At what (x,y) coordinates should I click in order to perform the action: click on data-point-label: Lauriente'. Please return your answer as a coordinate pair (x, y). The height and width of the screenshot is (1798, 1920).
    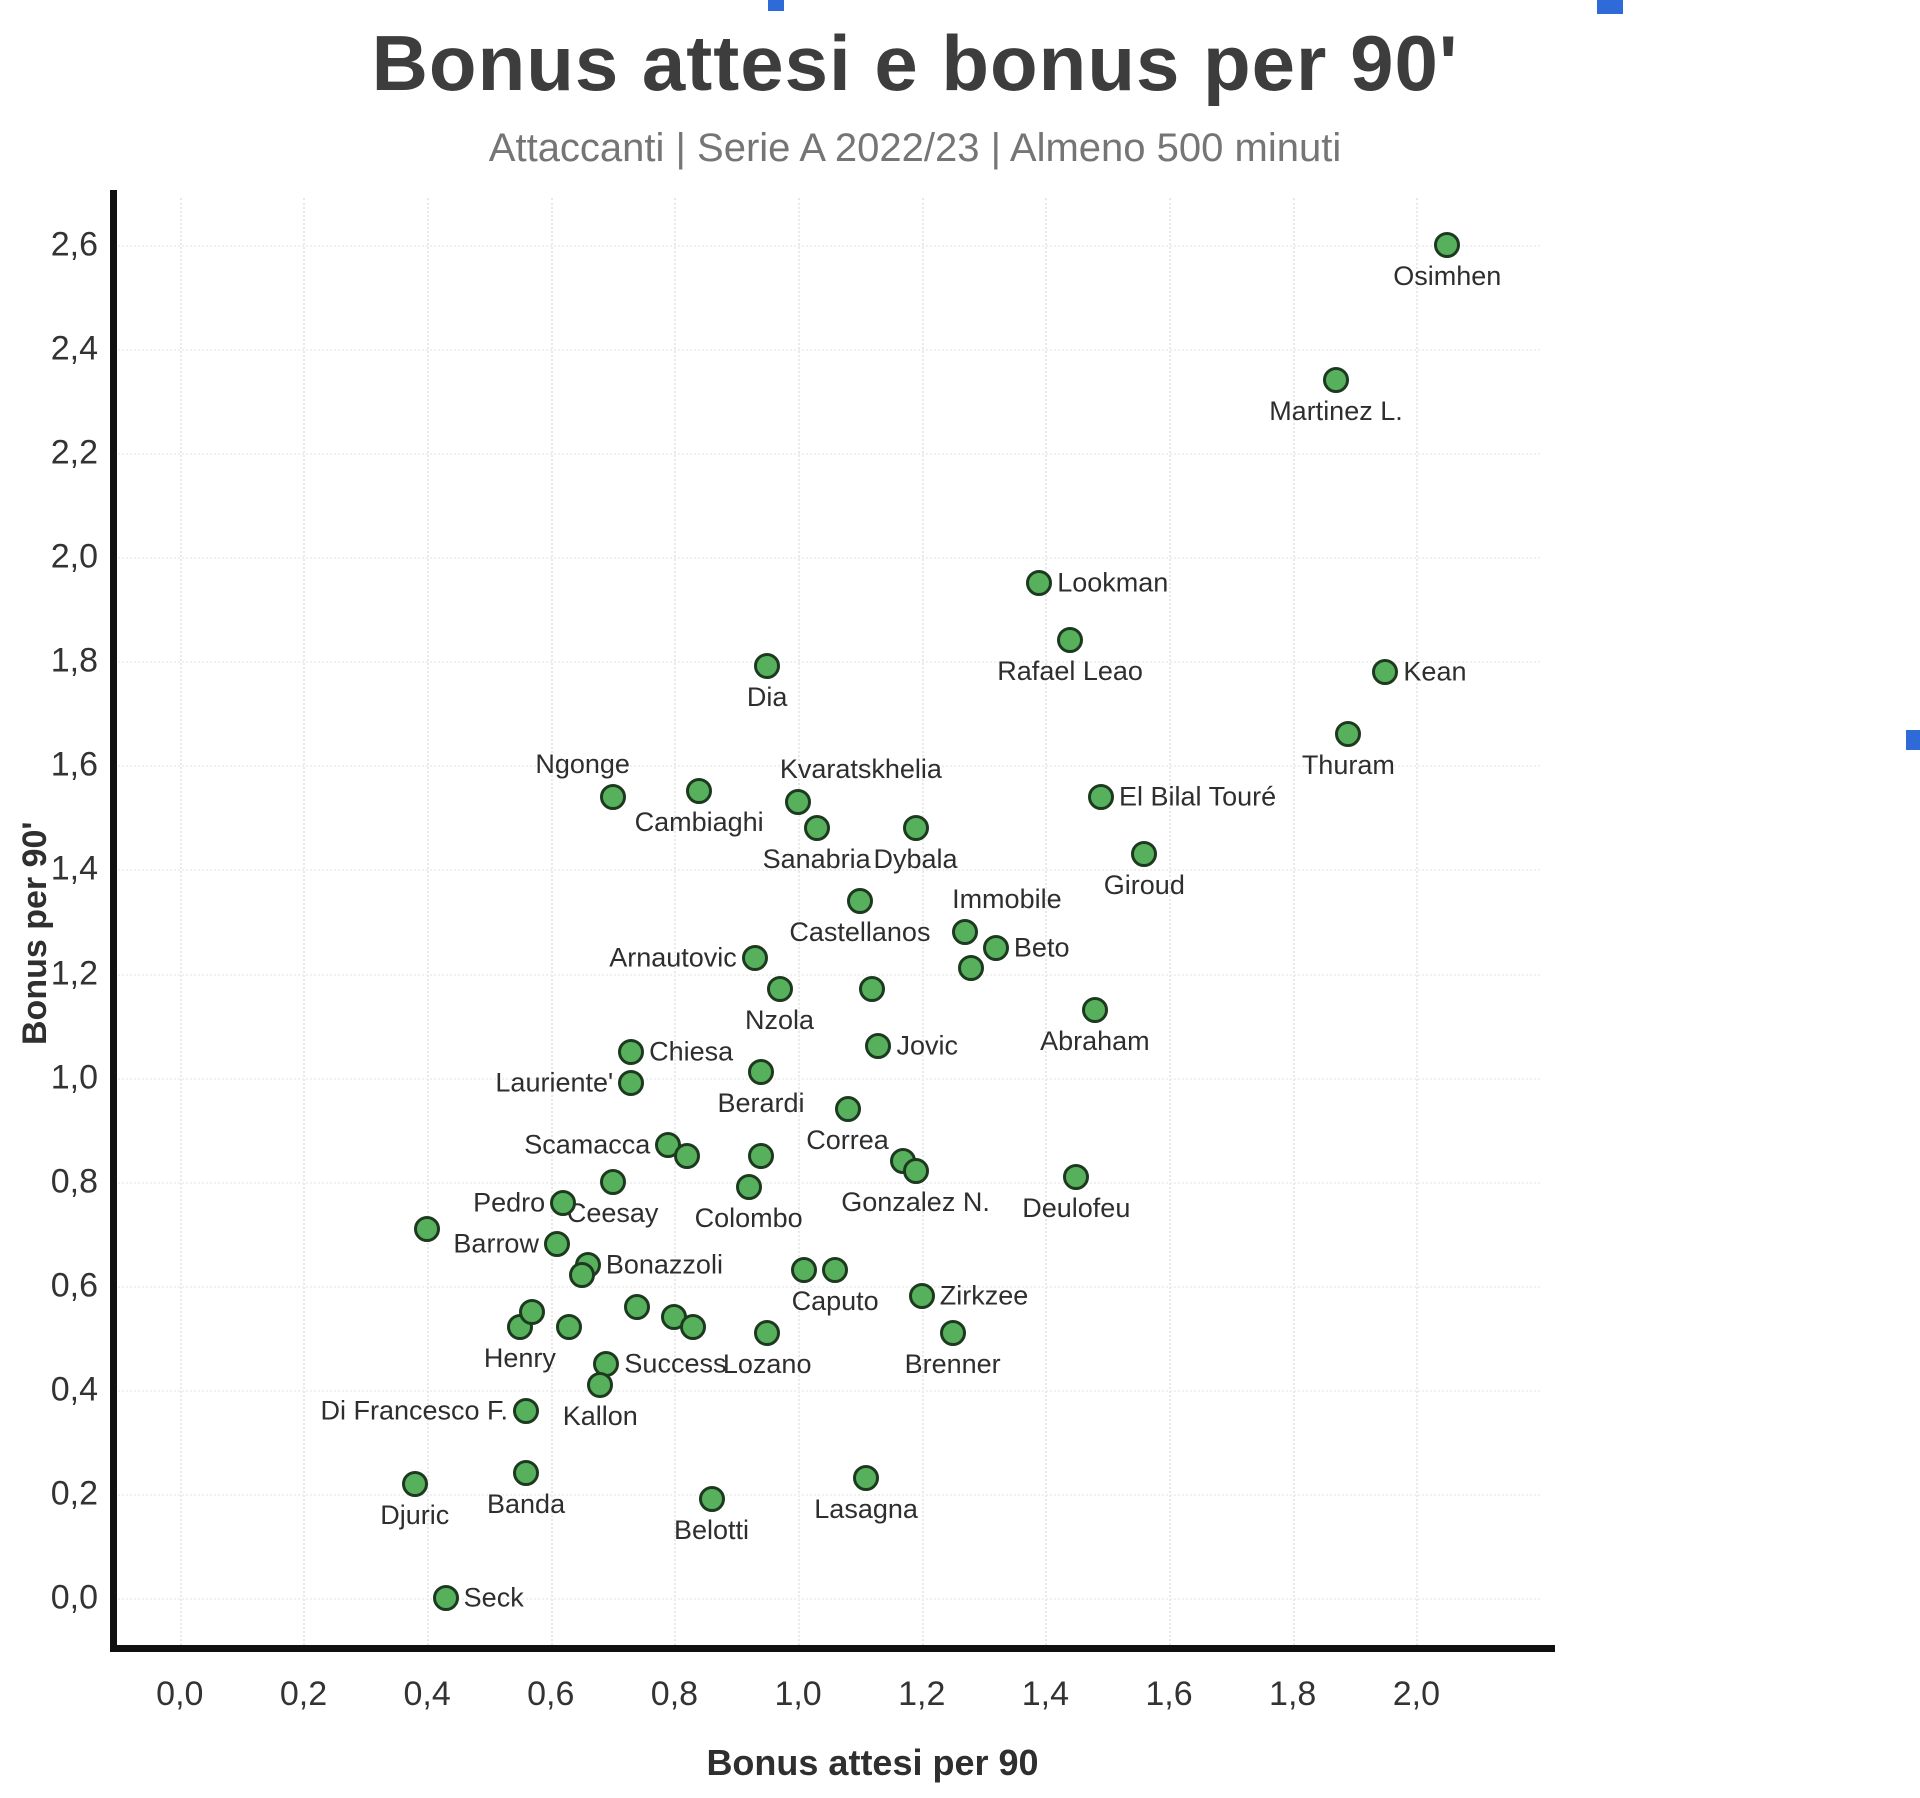
    Looking at the image, I should click on (554, 1082).